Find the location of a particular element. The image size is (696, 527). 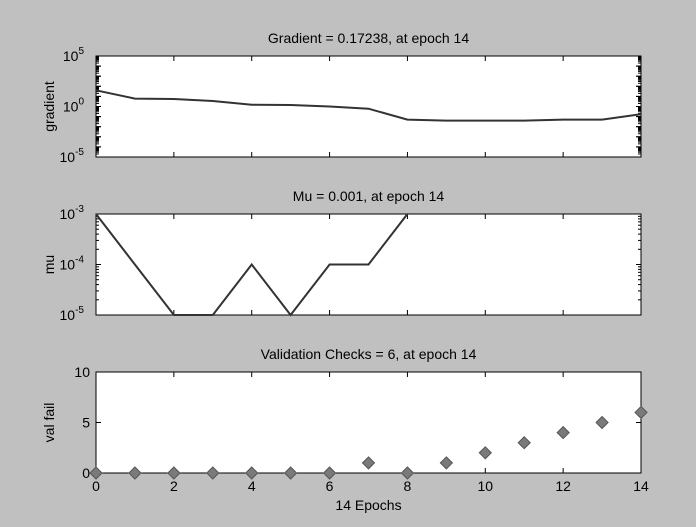

panel-title: Mu = 0.001, at epoch 14 is located at coordinates (369, 196).